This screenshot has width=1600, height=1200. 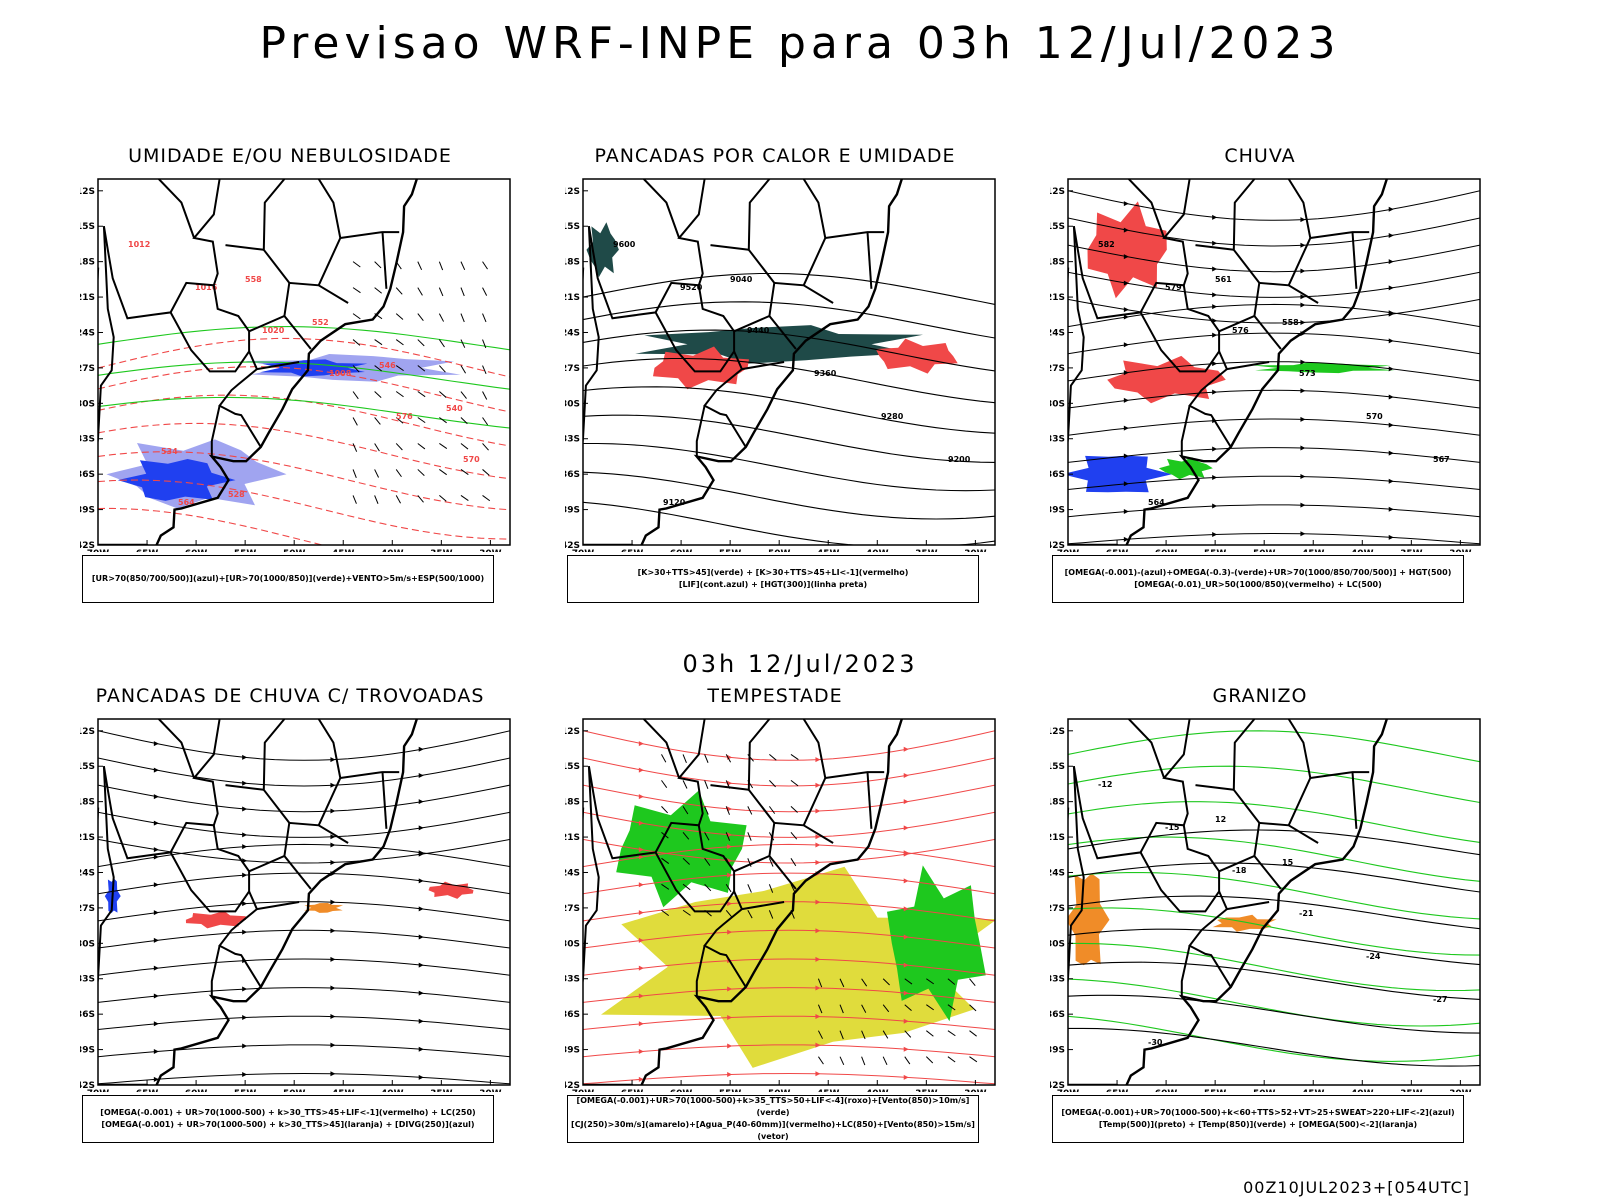 I want to click on lat-label: 24S, so click(x=1057, y=873).